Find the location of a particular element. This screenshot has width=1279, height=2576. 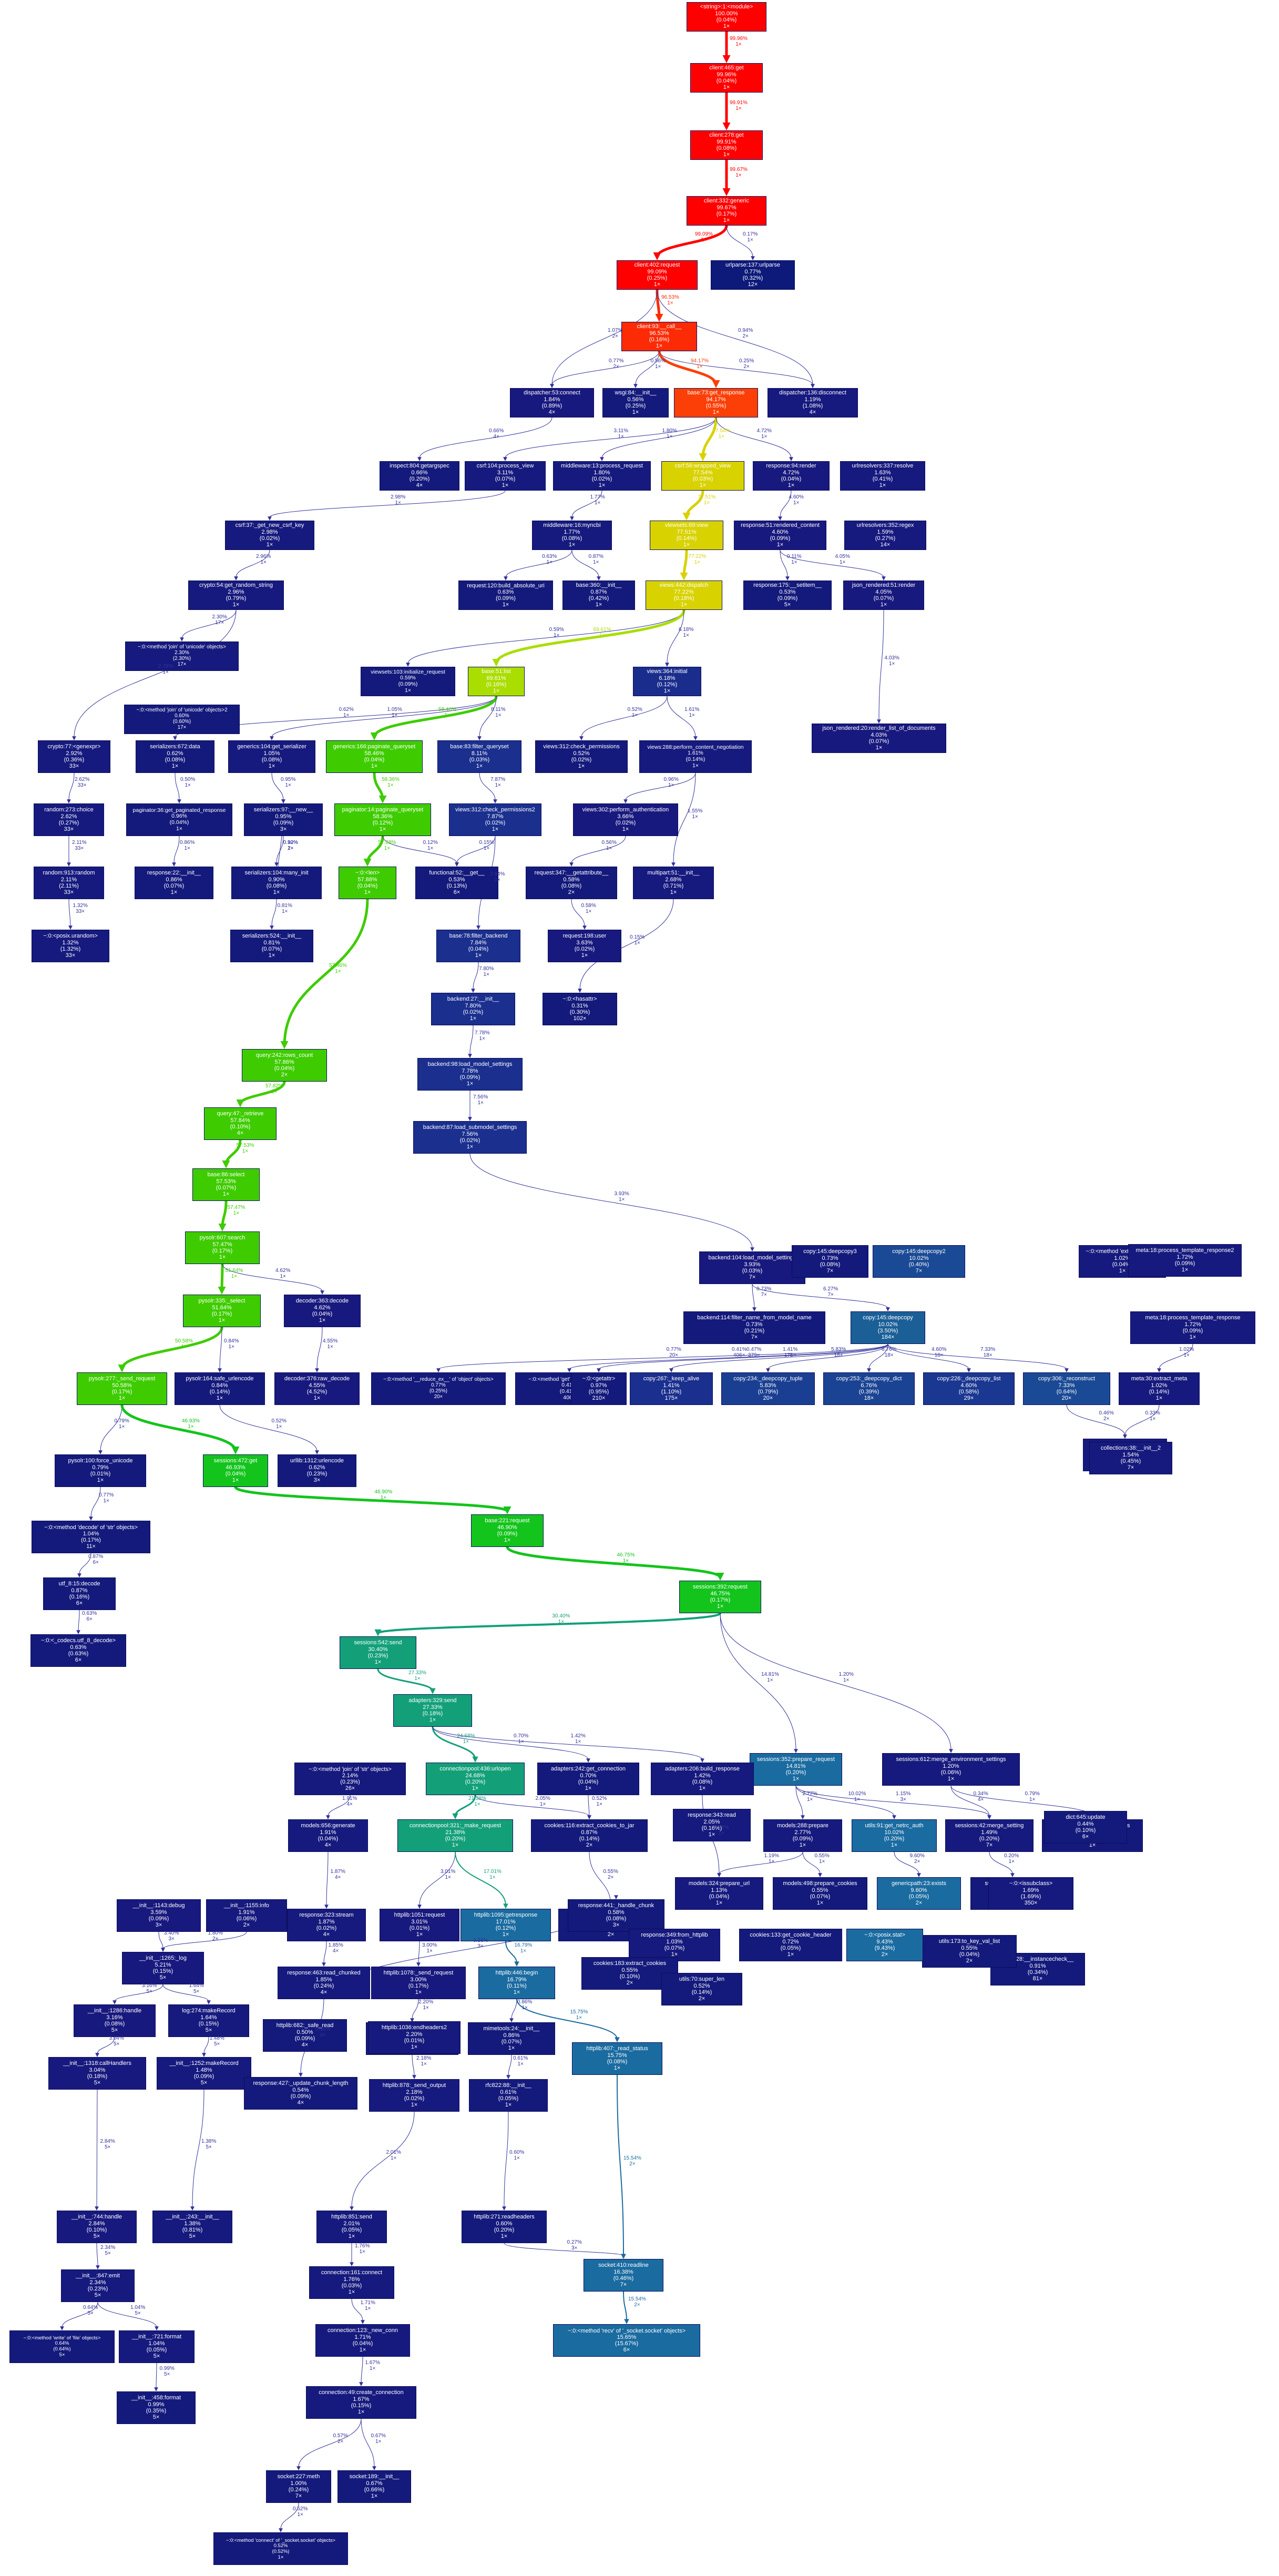

call-graph-node: __init__:1143:debug 3.59% (0.09%) 3× is located at coordinates (159, 1915).